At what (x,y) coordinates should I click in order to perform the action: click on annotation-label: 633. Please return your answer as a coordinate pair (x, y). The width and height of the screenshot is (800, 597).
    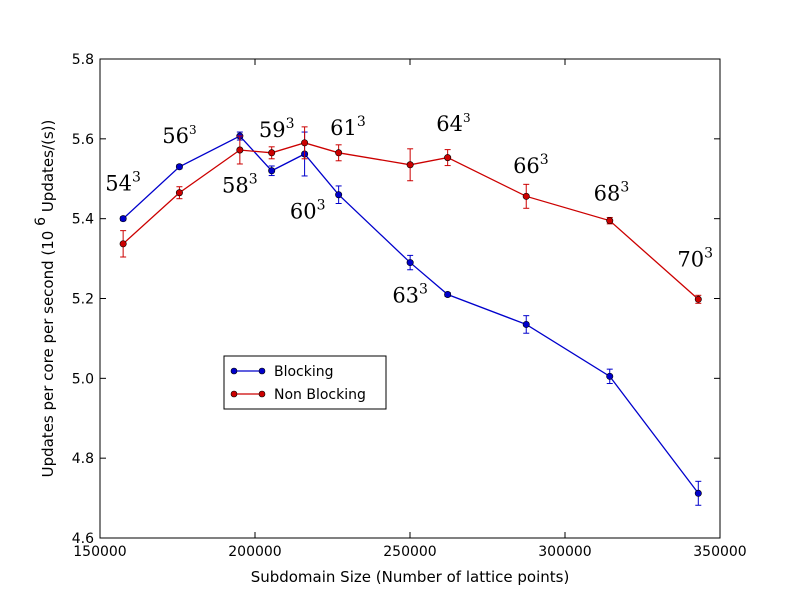
    Looking at the image, I should click on (410, 294).